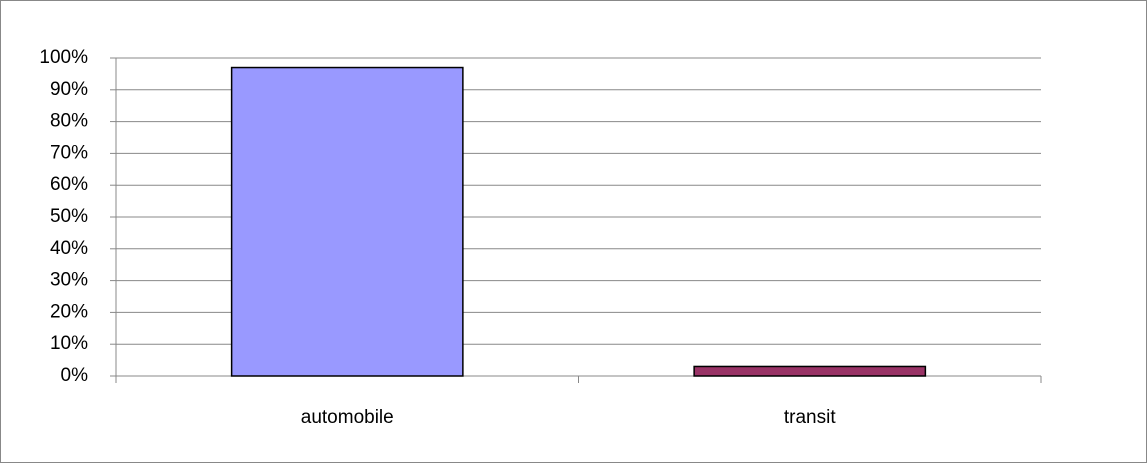  Describe the element at coordinates (63, 57) in the screenshot. I see `y-tick-label: 100%` at that location.